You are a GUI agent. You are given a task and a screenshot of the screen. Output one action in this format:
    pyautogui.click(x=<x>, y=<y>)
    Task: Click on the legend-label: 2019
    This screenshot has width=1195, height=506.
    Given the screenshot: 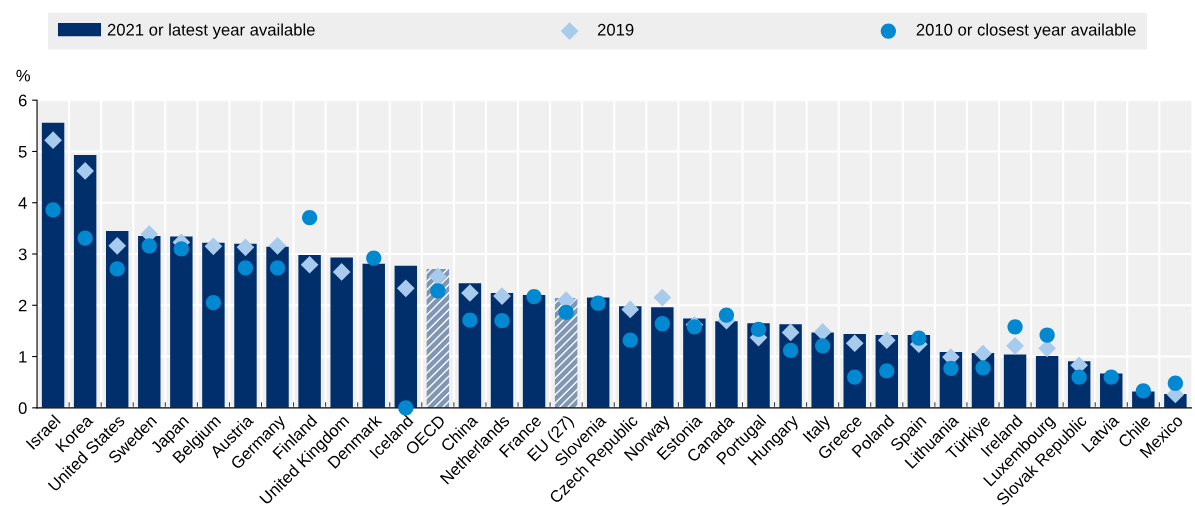 What is the action you would take?
    pyautogui.click(x=615, y=29)
    